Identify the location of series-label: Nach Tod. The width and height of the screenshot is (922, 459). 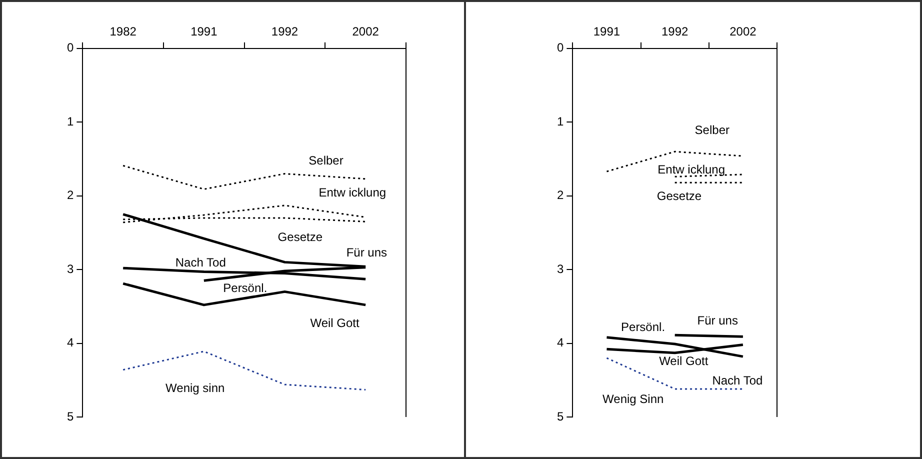
(200, 262).